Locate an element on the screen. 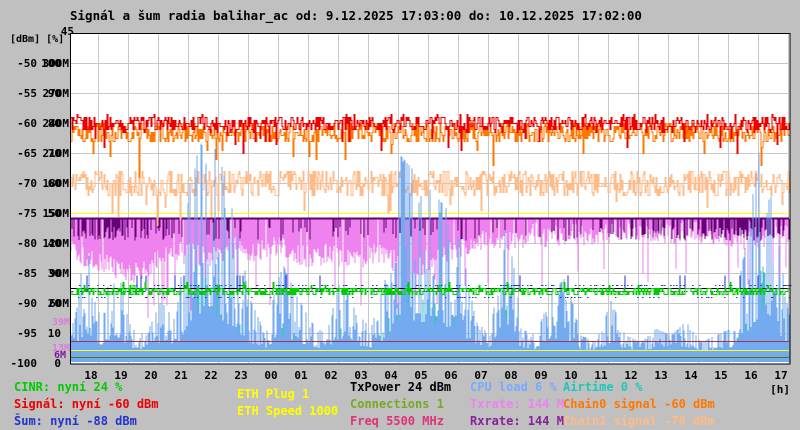 Image resolution: width=800 pixels, height=430 pixels. legend-noise: Šum: nyní -88 dBm is located at coordinates (75, 421).